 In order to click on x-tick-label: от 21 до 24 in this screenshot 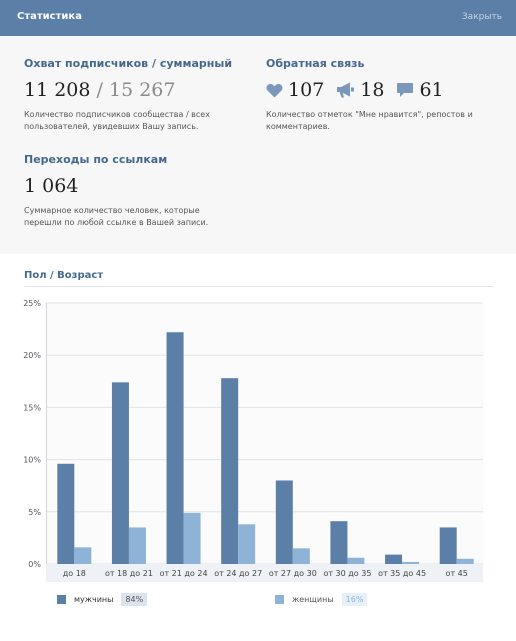, I will do `click(184, 573)`.